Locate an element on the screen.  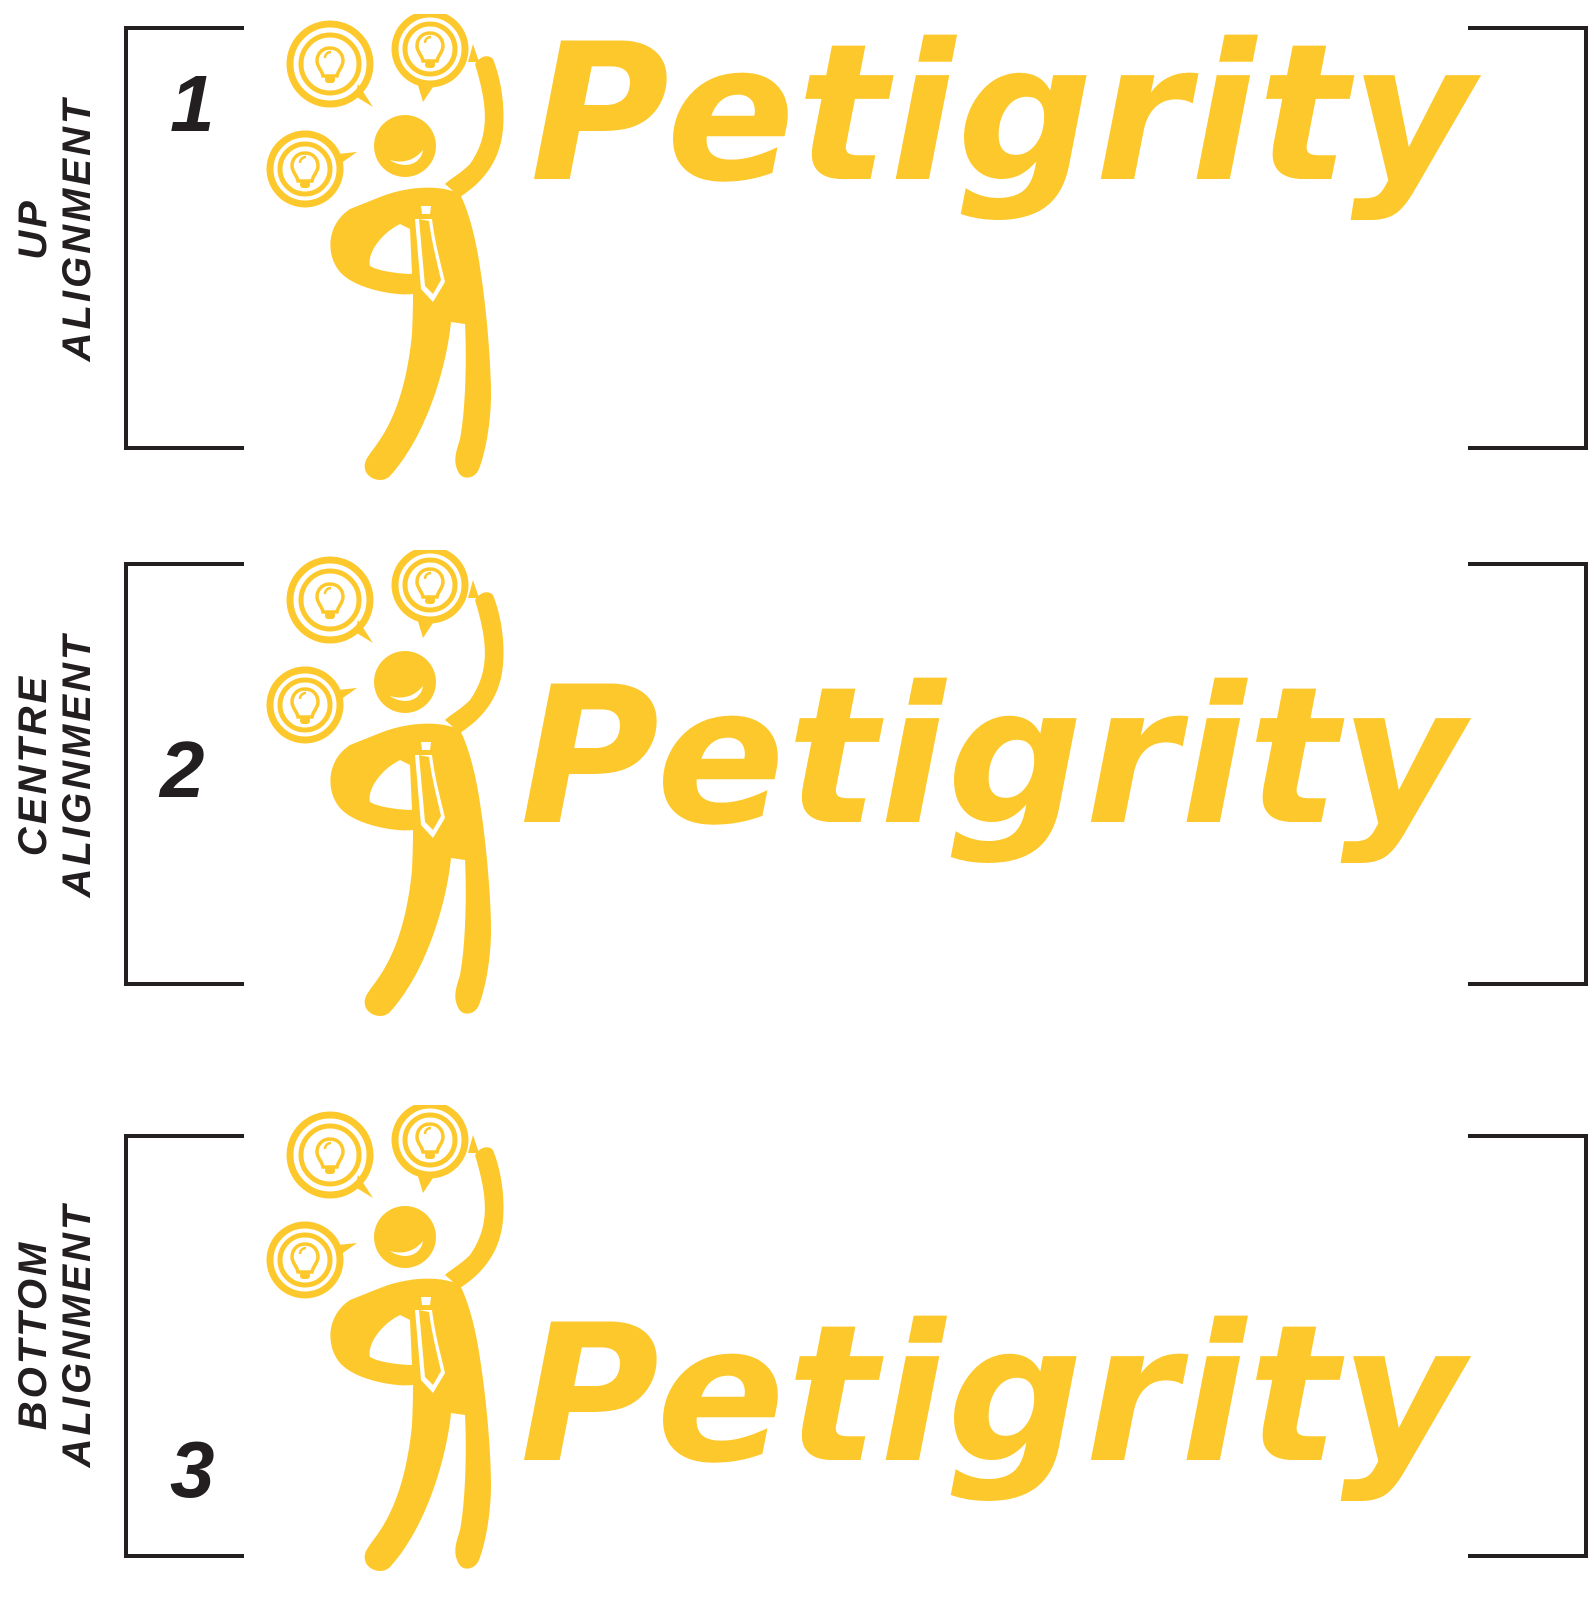
panel-label: BOTTOM ALIGNMENT is located at coordinates (55, 1335).